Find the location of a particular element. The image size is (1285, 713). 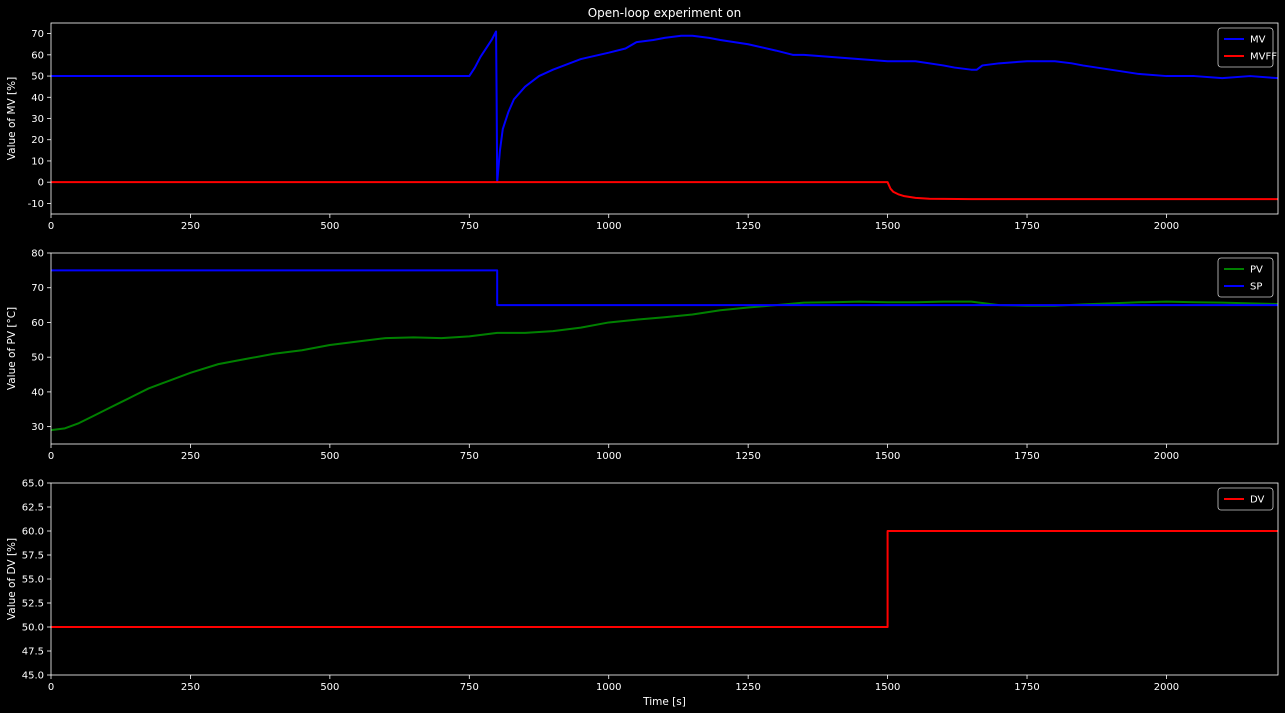

y-tick-label: 65.0 is located at coordinates (33, 484).